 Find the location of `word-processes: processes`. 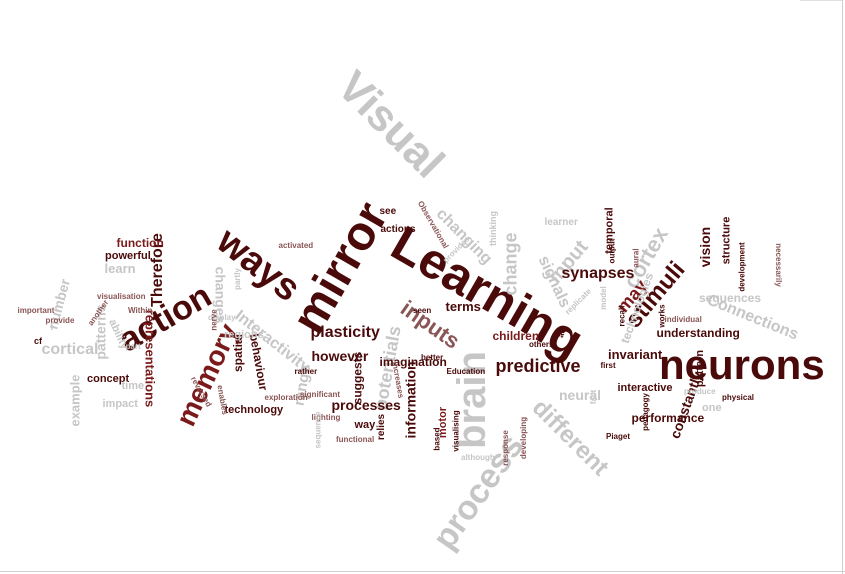

word-processes: processes is located at coordinates (366, 405).